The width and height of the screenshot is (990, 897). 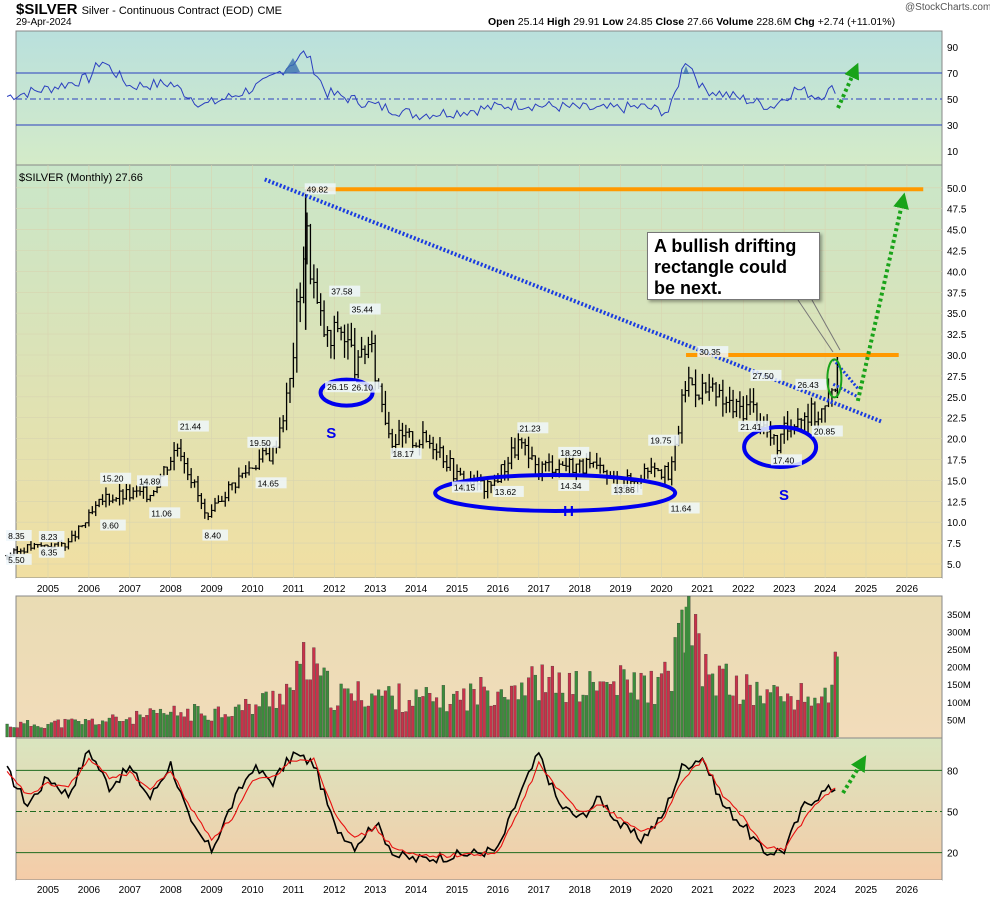 I want to click on x-tick-label-top: 2019, so click(x=620, y=589).